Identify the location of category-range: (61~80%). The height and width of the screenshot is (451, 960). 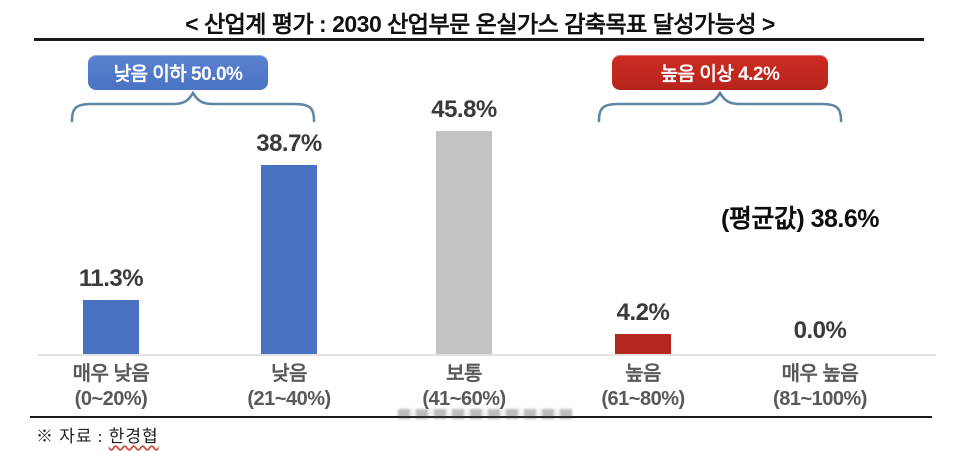
(643, 399).